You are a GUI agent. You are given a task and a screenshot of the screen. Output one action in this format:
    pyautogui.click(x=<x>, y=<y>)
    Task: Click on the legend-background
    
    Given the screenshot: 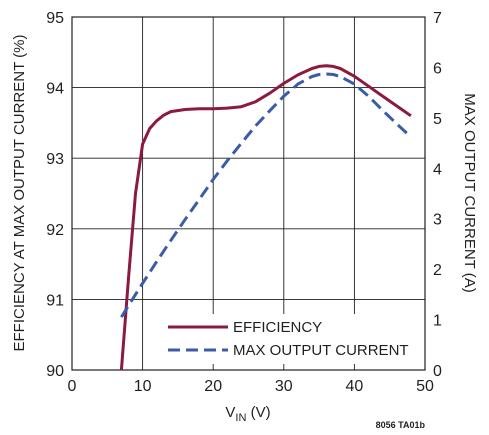 What is the action you would take?
    pyautogui.click(x=292, y=339)
    